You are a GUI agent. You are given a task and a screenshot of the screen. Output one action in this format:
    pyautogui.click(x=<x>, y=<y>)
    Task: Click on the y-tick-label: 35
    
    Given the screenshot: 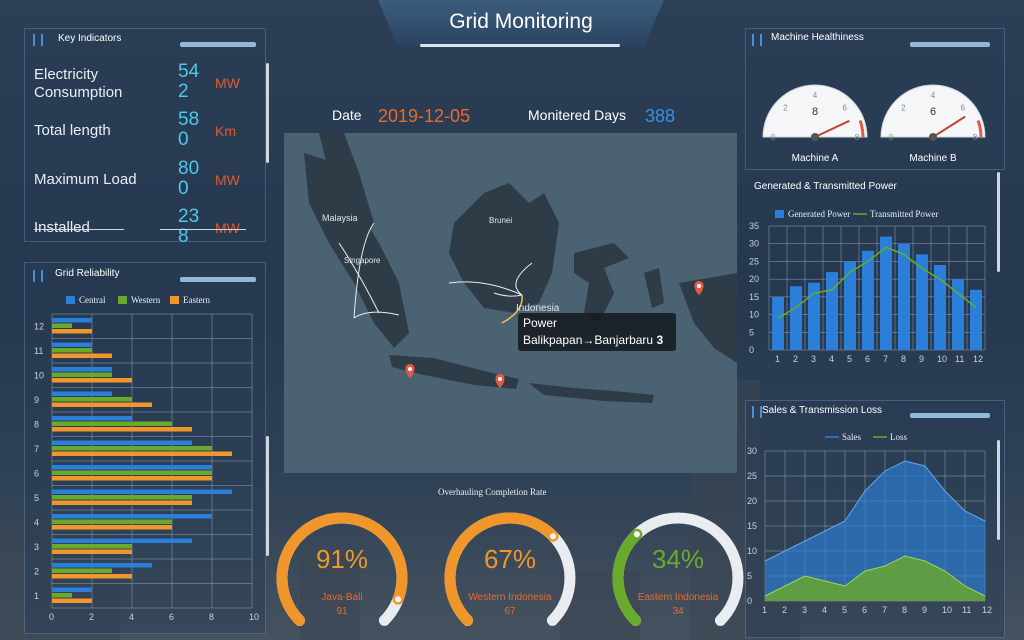 What is the action you would take?
    pyautogui.click(x=754, y=226)
    